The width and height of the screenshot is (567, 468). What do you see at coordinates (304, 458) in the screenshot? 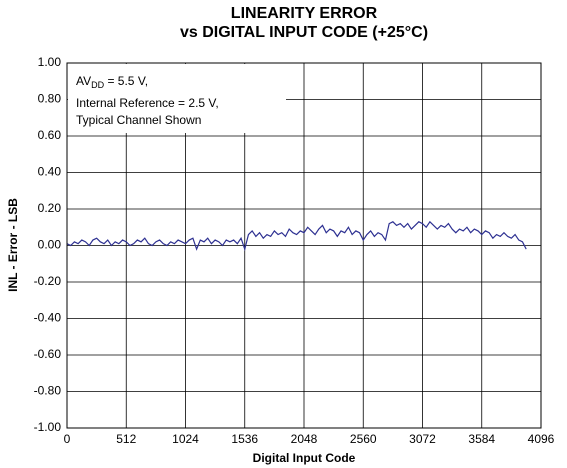
I see `x-axis-label: Digital Input Code` at bounding box center [304, 458].